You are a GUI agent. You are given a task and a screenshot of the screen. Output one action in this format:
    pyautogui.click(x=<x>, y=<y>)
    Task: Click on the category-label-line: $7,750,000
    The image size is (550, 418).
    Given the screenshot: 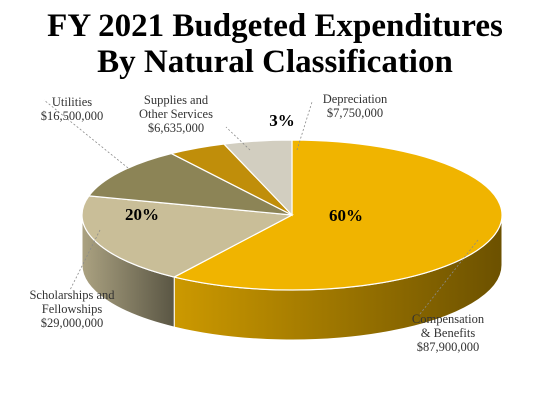 What is the action you would take?
    pyautogui.click(x=355, y=113)
    